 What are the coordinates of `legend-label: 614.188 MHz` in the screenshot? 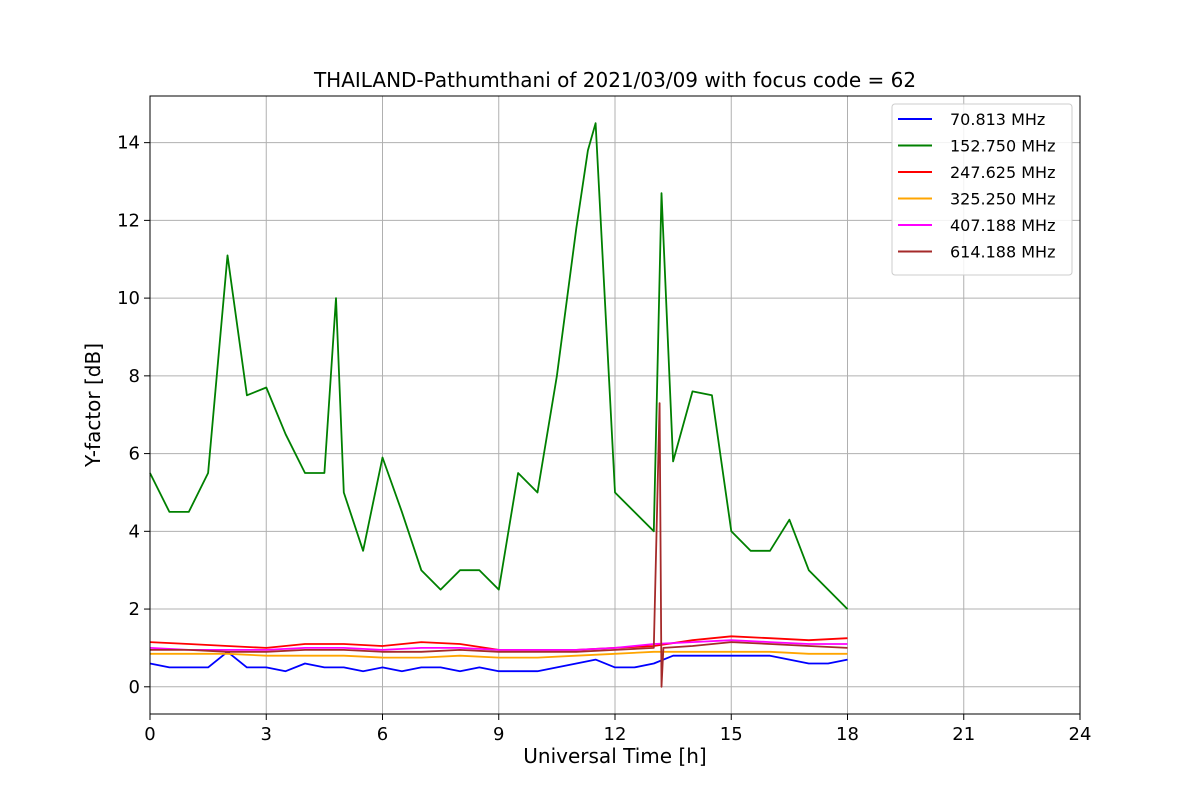 It's located at (1002, 252).